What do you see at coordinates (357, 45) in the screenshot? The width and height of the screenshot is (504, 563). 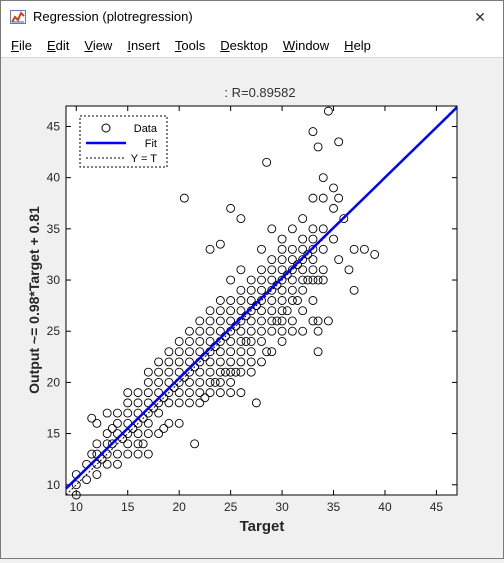 I see `menu-help: Help` at bounding box center [357, 45].